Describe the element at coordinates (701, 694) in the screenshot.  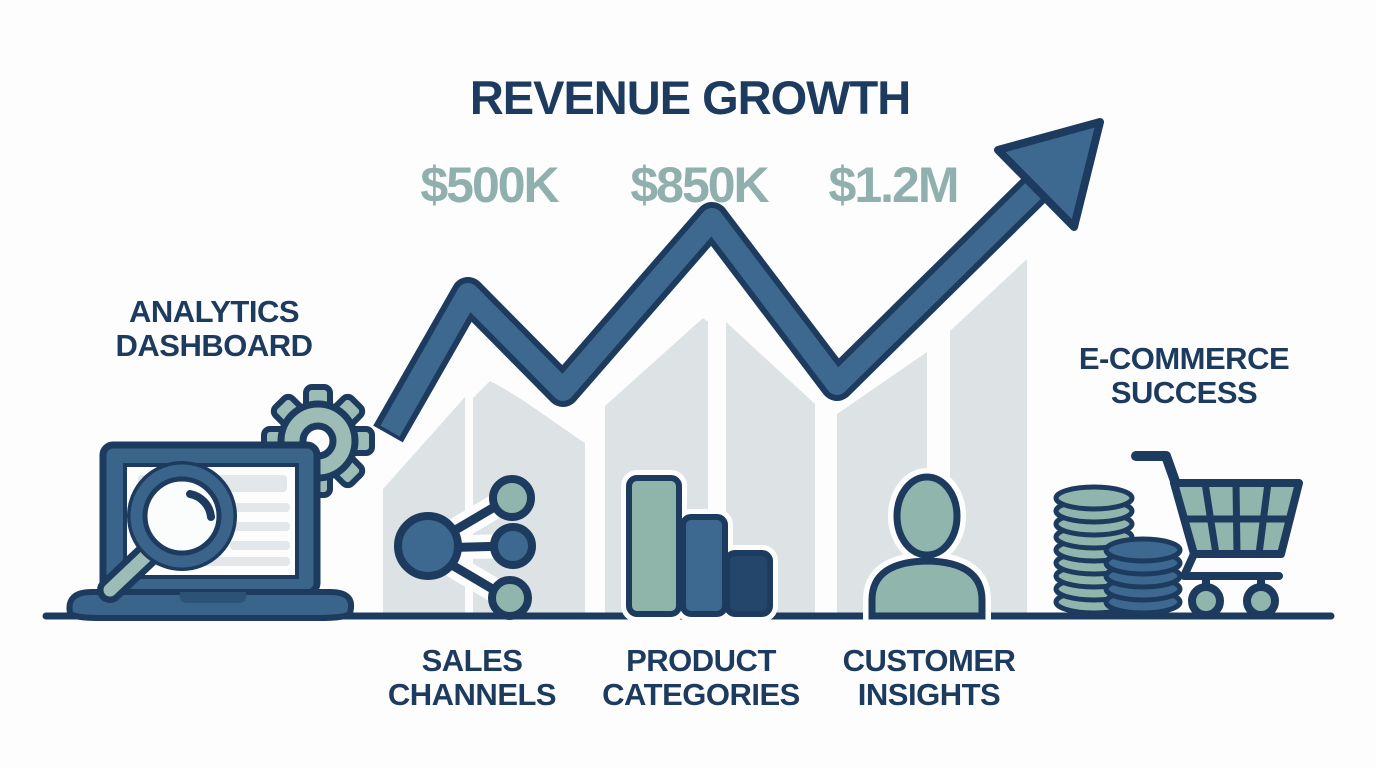
I see `label-line: CATEGORIES` at that location.